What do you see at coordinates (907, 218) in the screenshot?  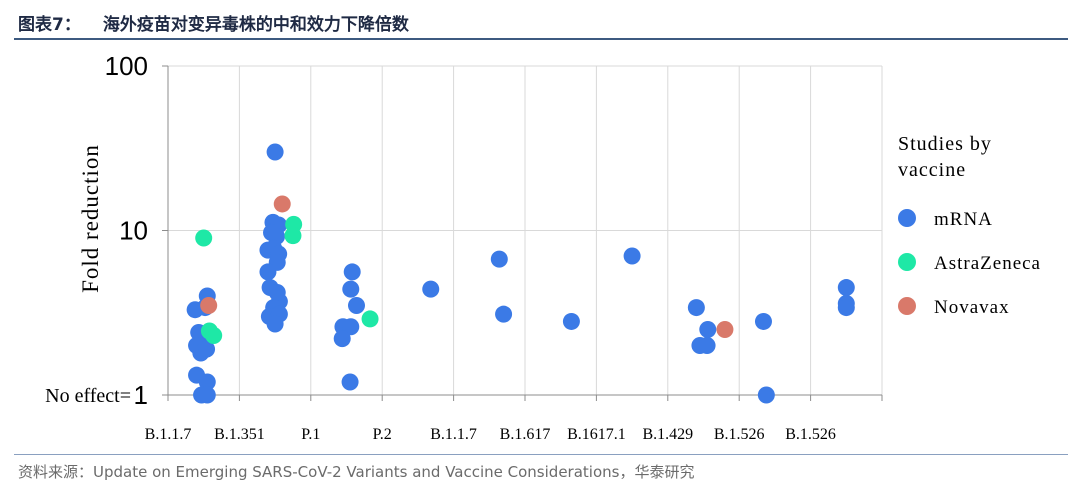 I see `legend-marker-mrna` at bounding box center [907, 218].